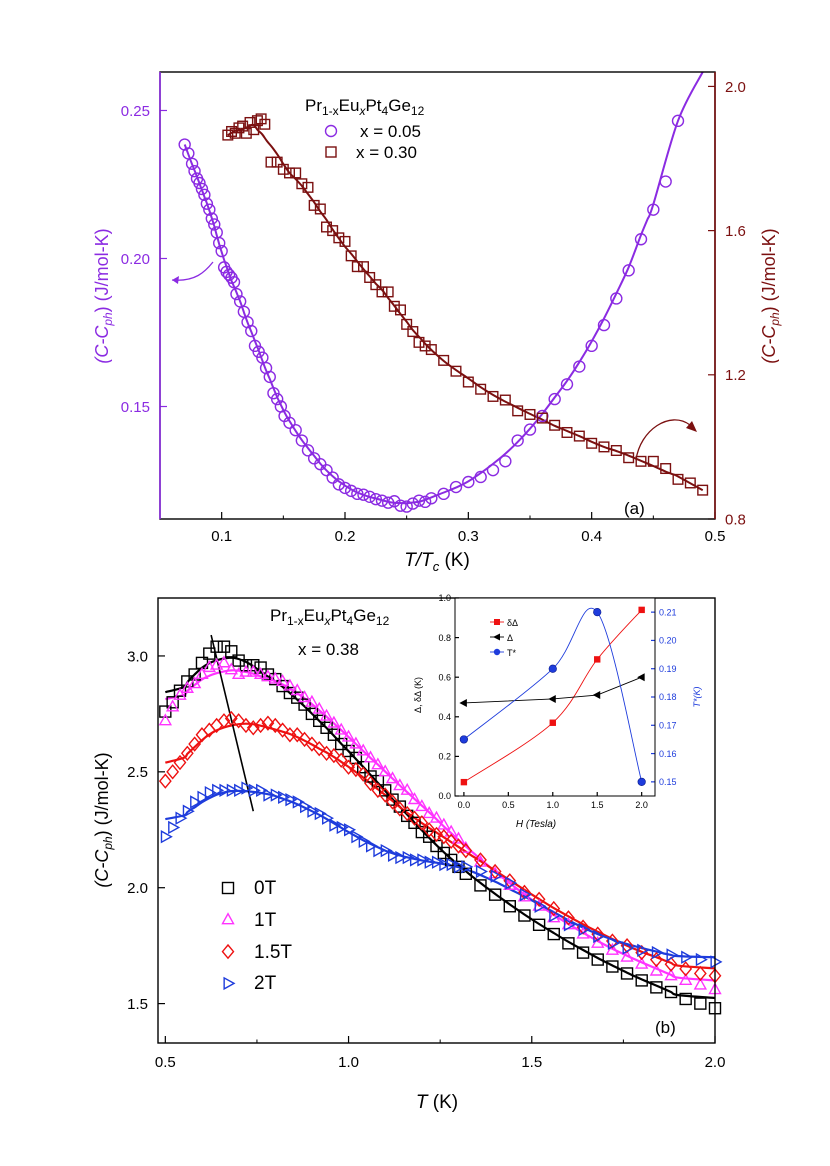  Describe the element at coordinates (444, 598) in the screenshot. I see `inset-left-ytick-label: 1.0` at that location.